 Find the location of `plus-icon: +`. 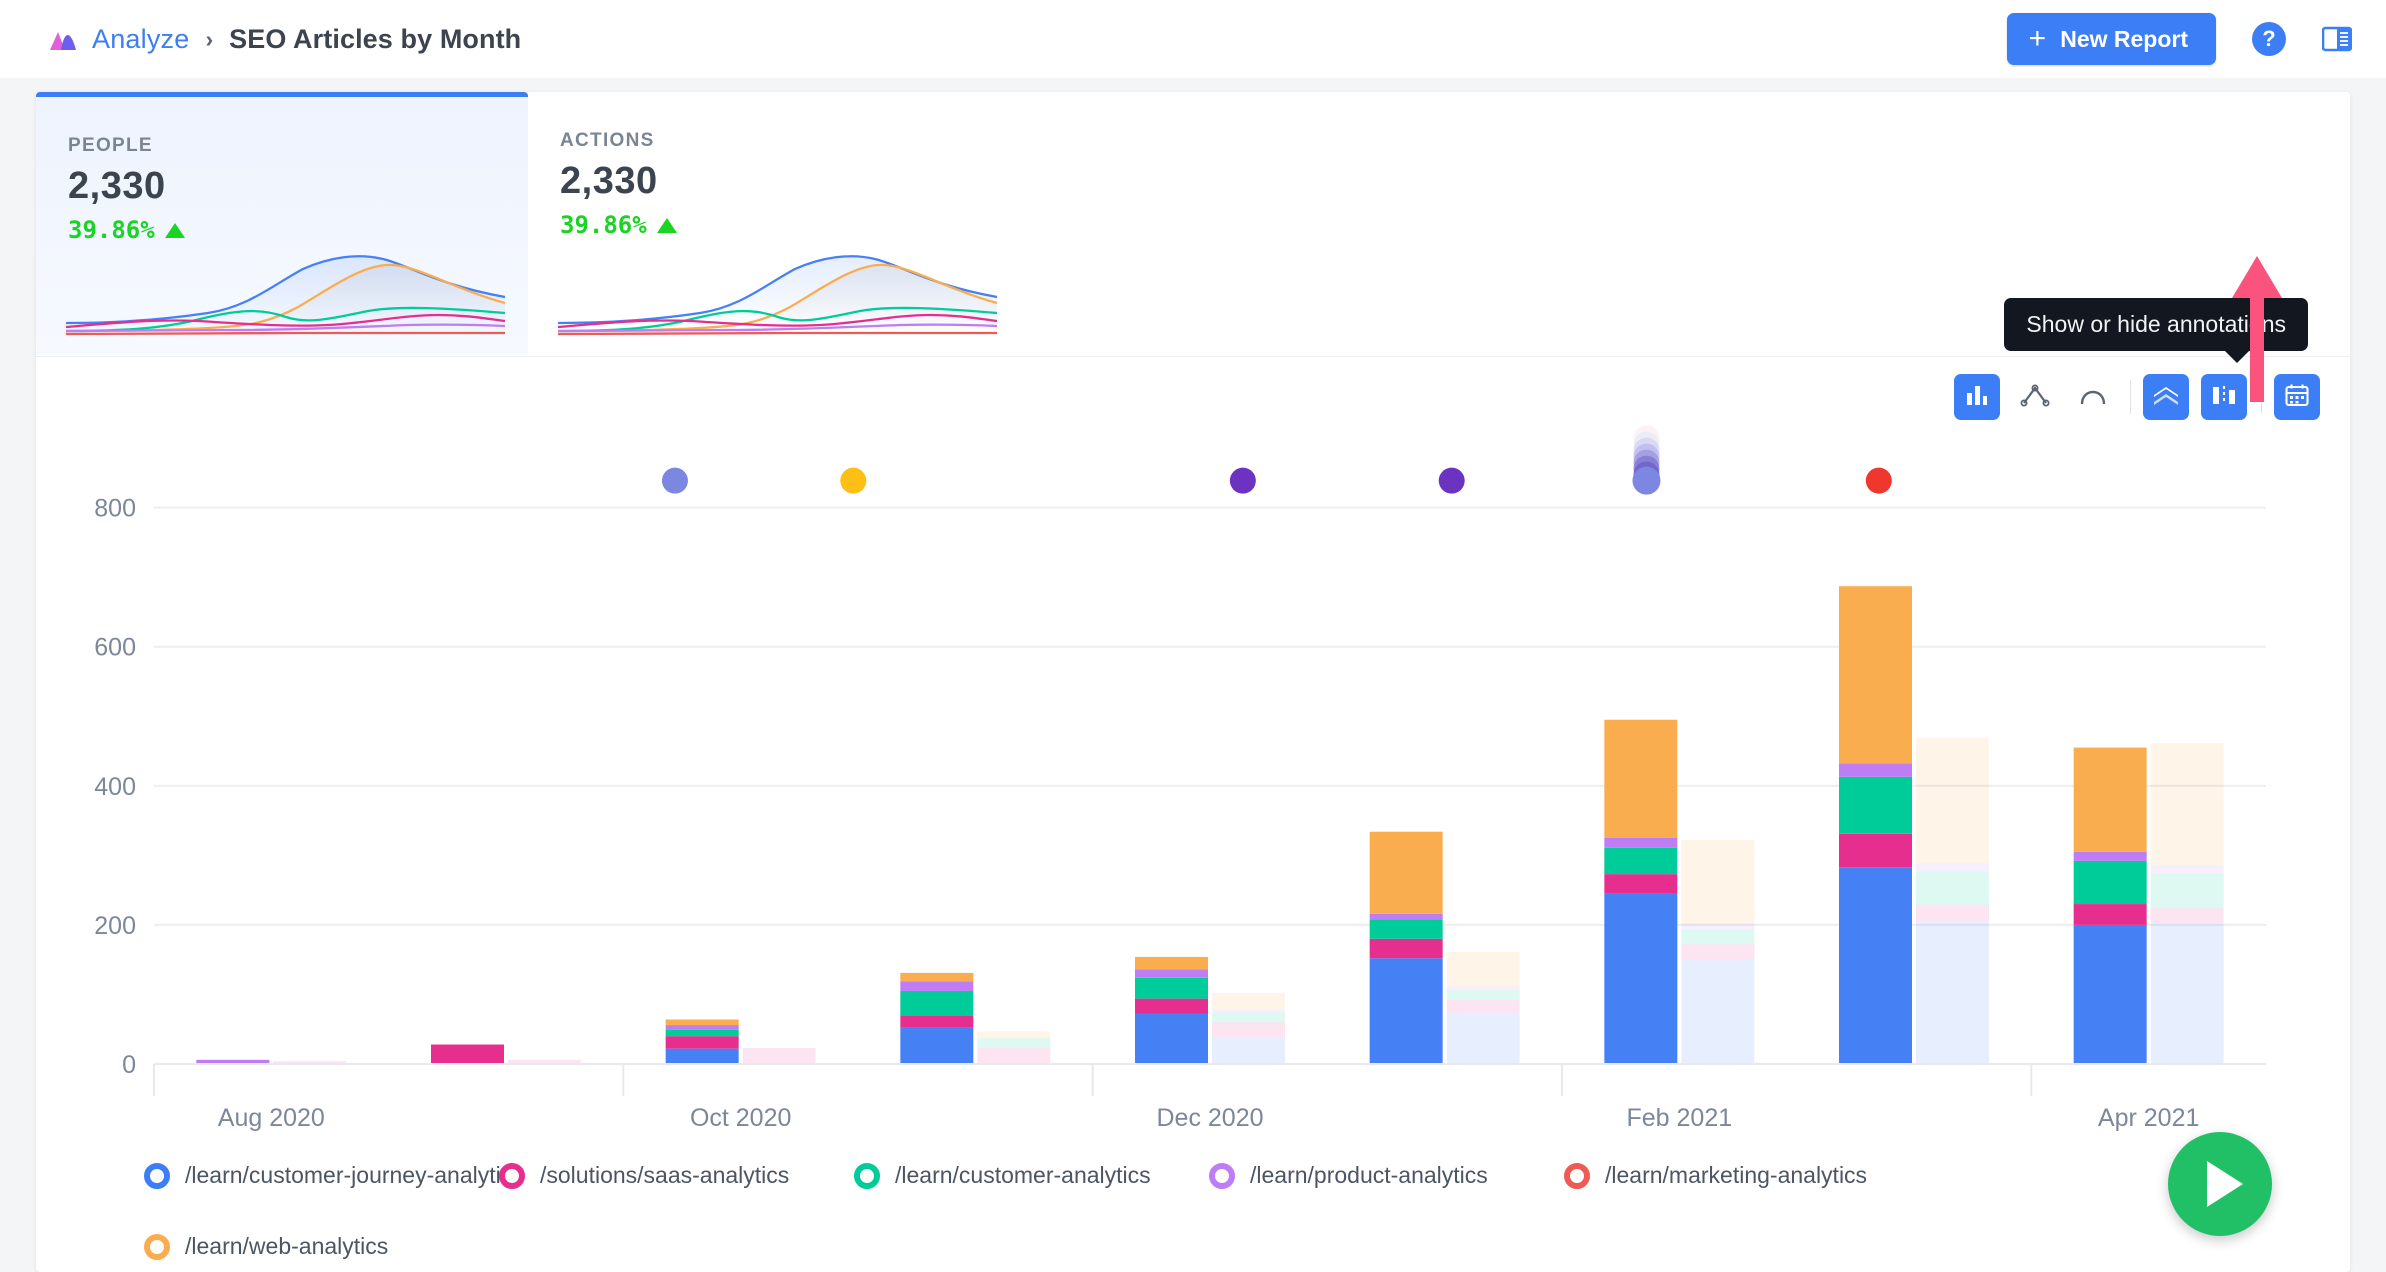

plus-icon: + is located at coordinates (2037, 38).